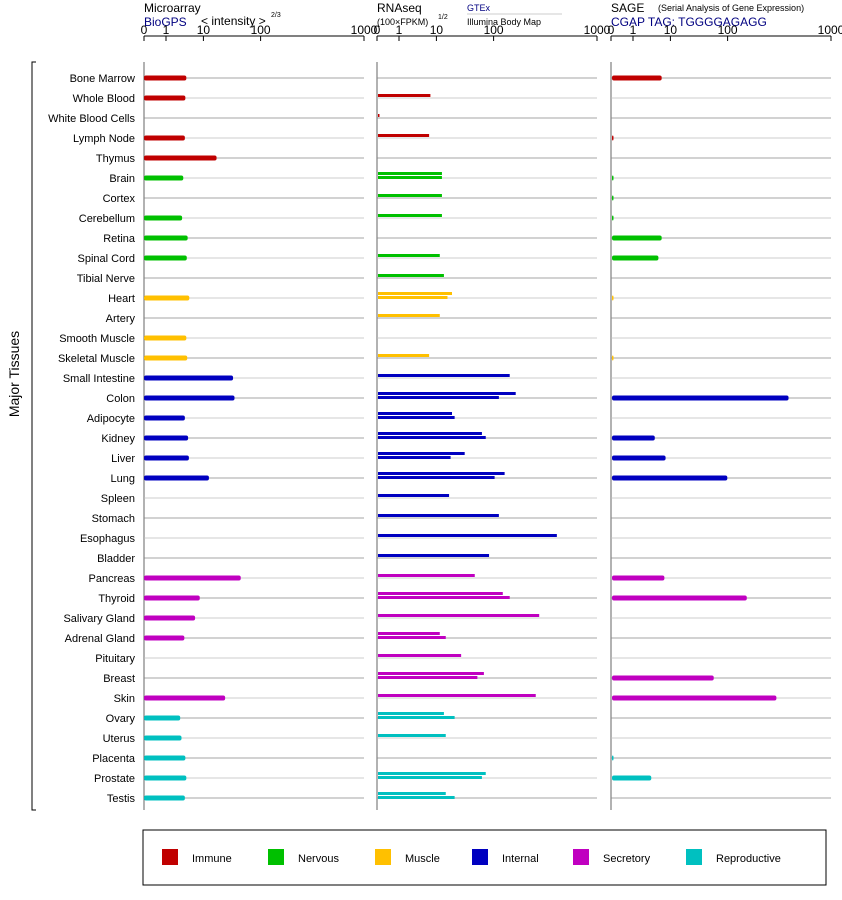  I want to click on legend-label-secretory: Secretory, so click(627, 859).